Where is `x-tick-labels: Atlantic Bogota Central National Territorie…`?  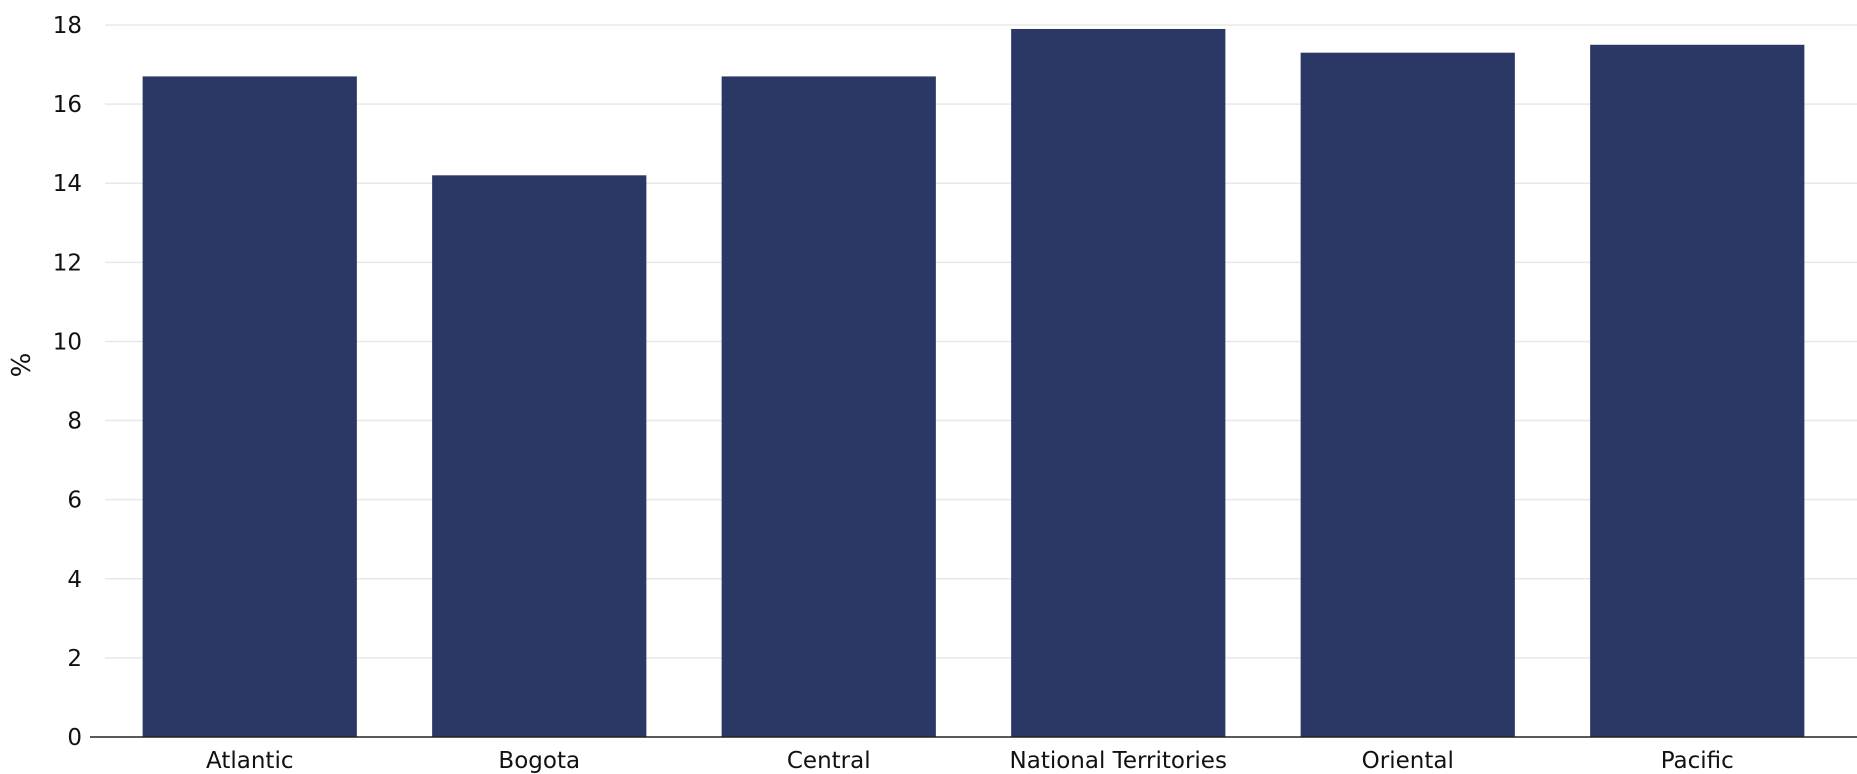 x-tick-labels: Atlantic Bogota Central National Territorie… is located at coordinates (970, 761).